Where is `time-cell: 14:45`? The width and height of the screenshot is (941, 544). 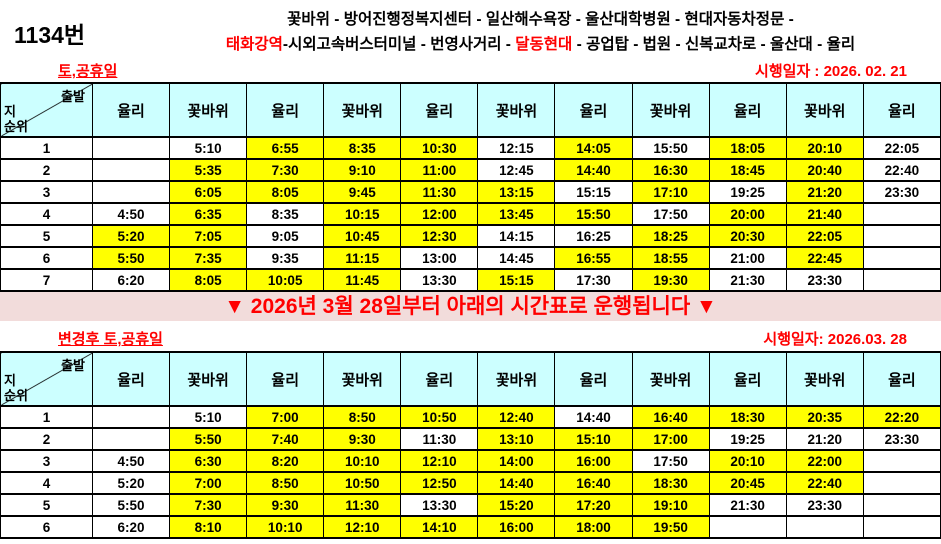 time-cell: 14:45 is located at coordinates (516, 258).